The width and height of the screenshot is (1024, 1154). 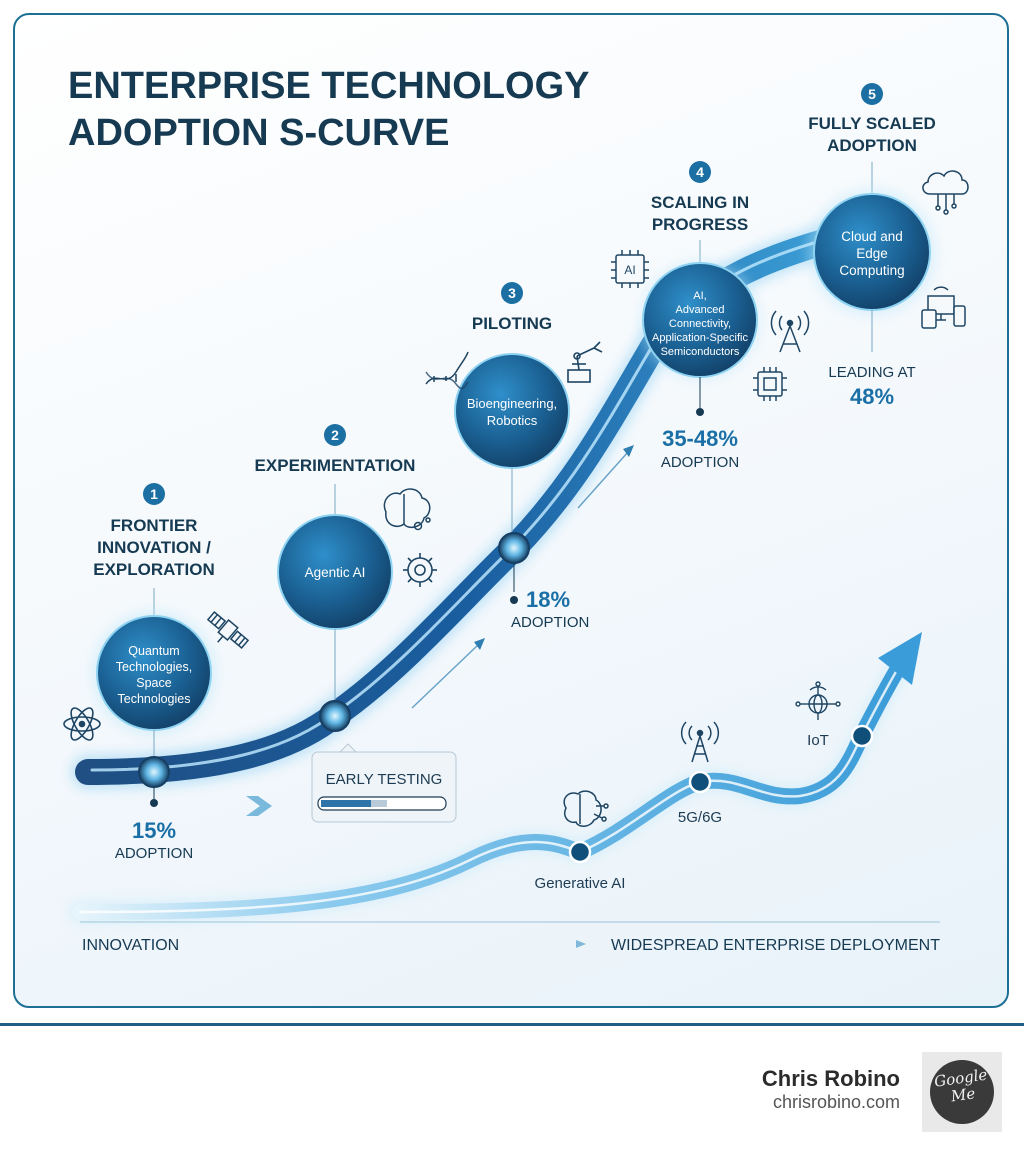 What do you see at coordinates (384, 779) in the screenshot?
I see `early-testing-label: EARLY TESTING` at bounding box center [384, 779].